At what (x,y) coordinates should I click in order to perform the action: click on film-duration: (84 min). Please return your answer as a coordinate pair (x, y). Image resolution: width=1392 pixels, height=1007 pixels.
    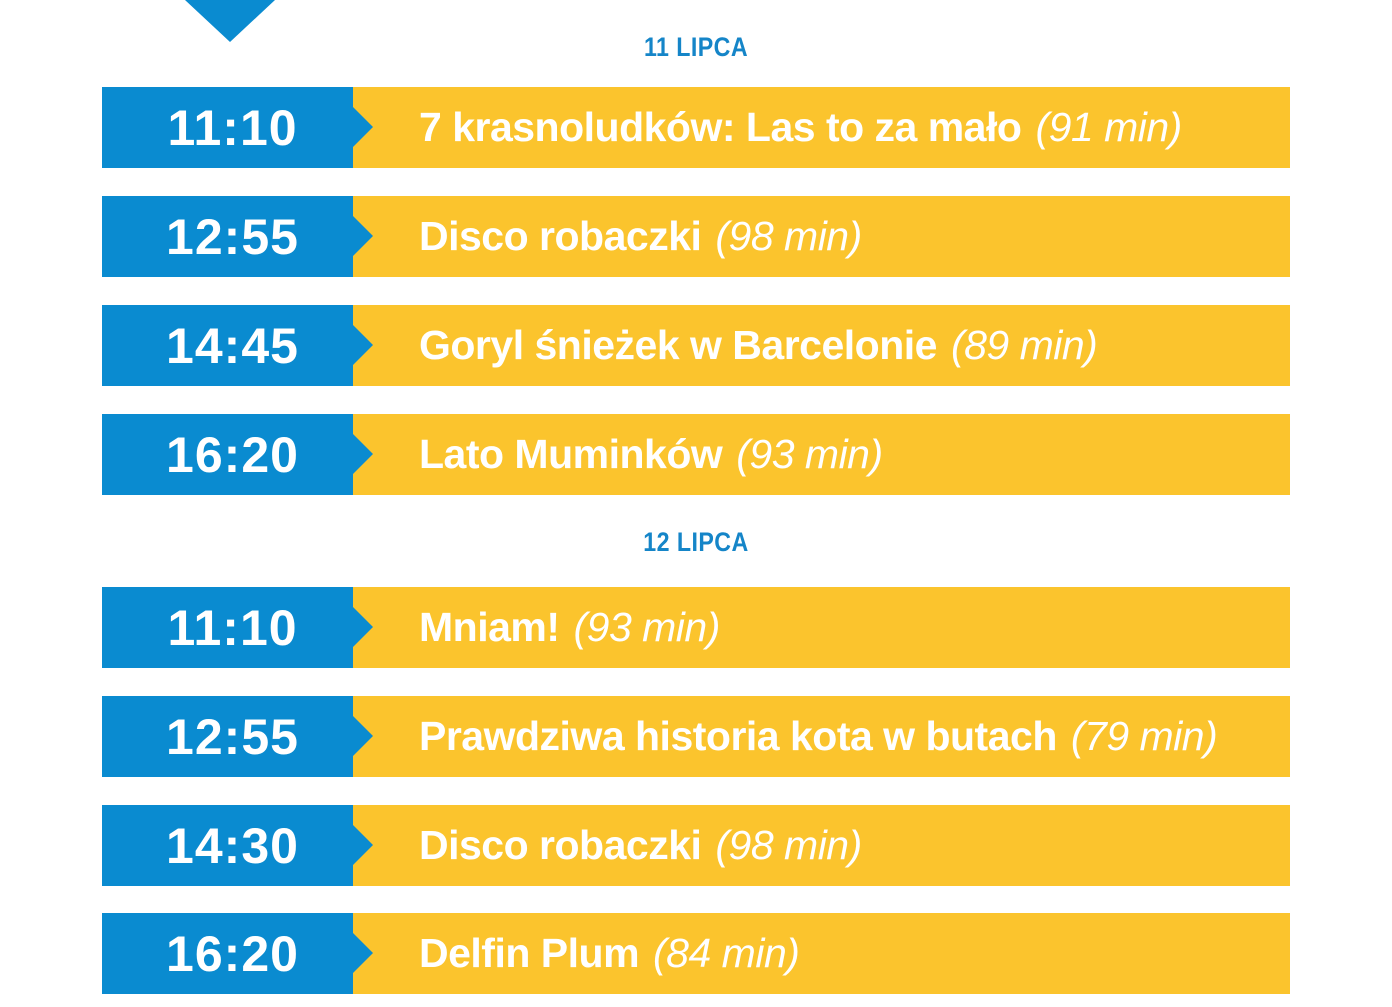
    Looking at the image, I should click on (726, 953).